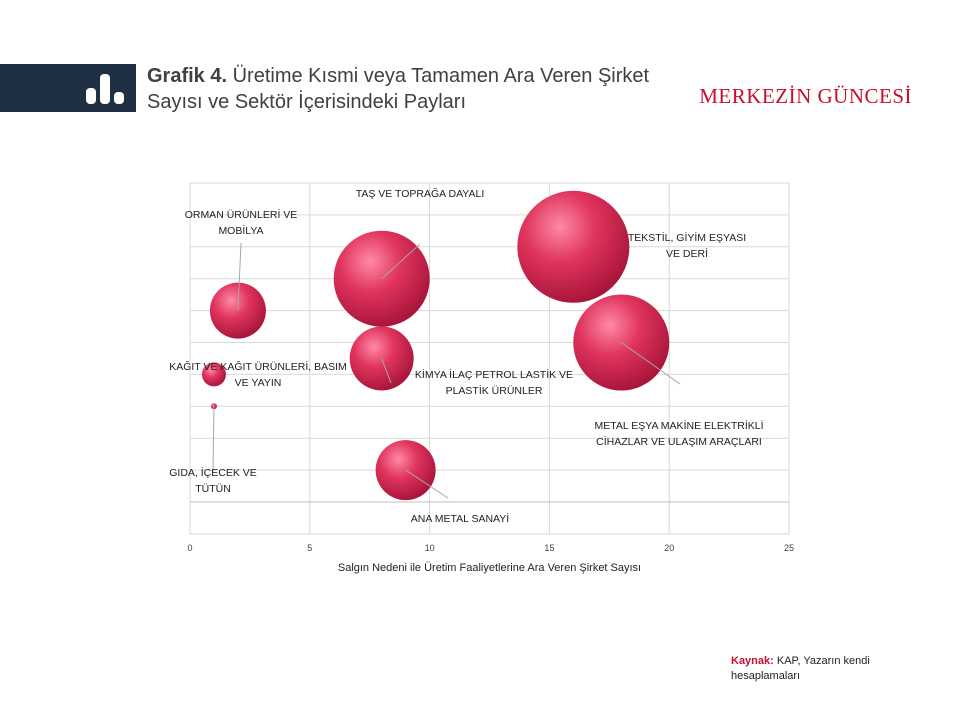 The height and width of the screenshot is (720, 960). I want to click on bubble-label: KAĞIT VE KAĞIT ÜRÜNLERİ, BASIM, so click(258, 366).